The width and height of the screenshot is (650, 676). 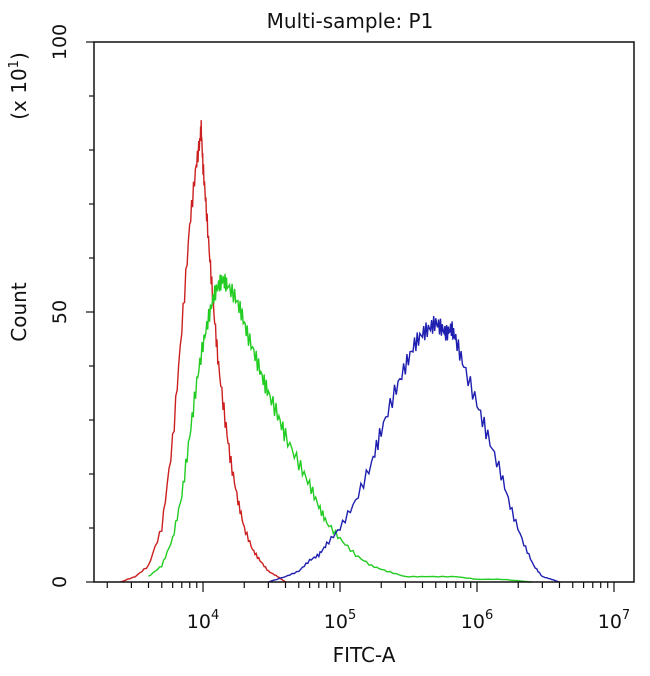 I want to click on y-axis: 0 50 100, so click(x=71, y=306).